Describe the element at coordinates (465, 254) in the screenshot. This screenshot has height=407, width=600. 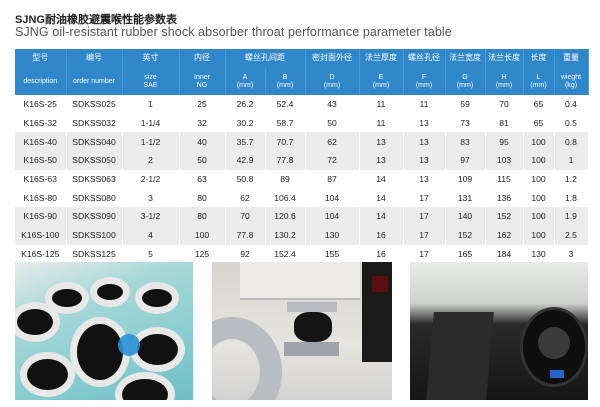
I see `table-cell: 165` at that location.